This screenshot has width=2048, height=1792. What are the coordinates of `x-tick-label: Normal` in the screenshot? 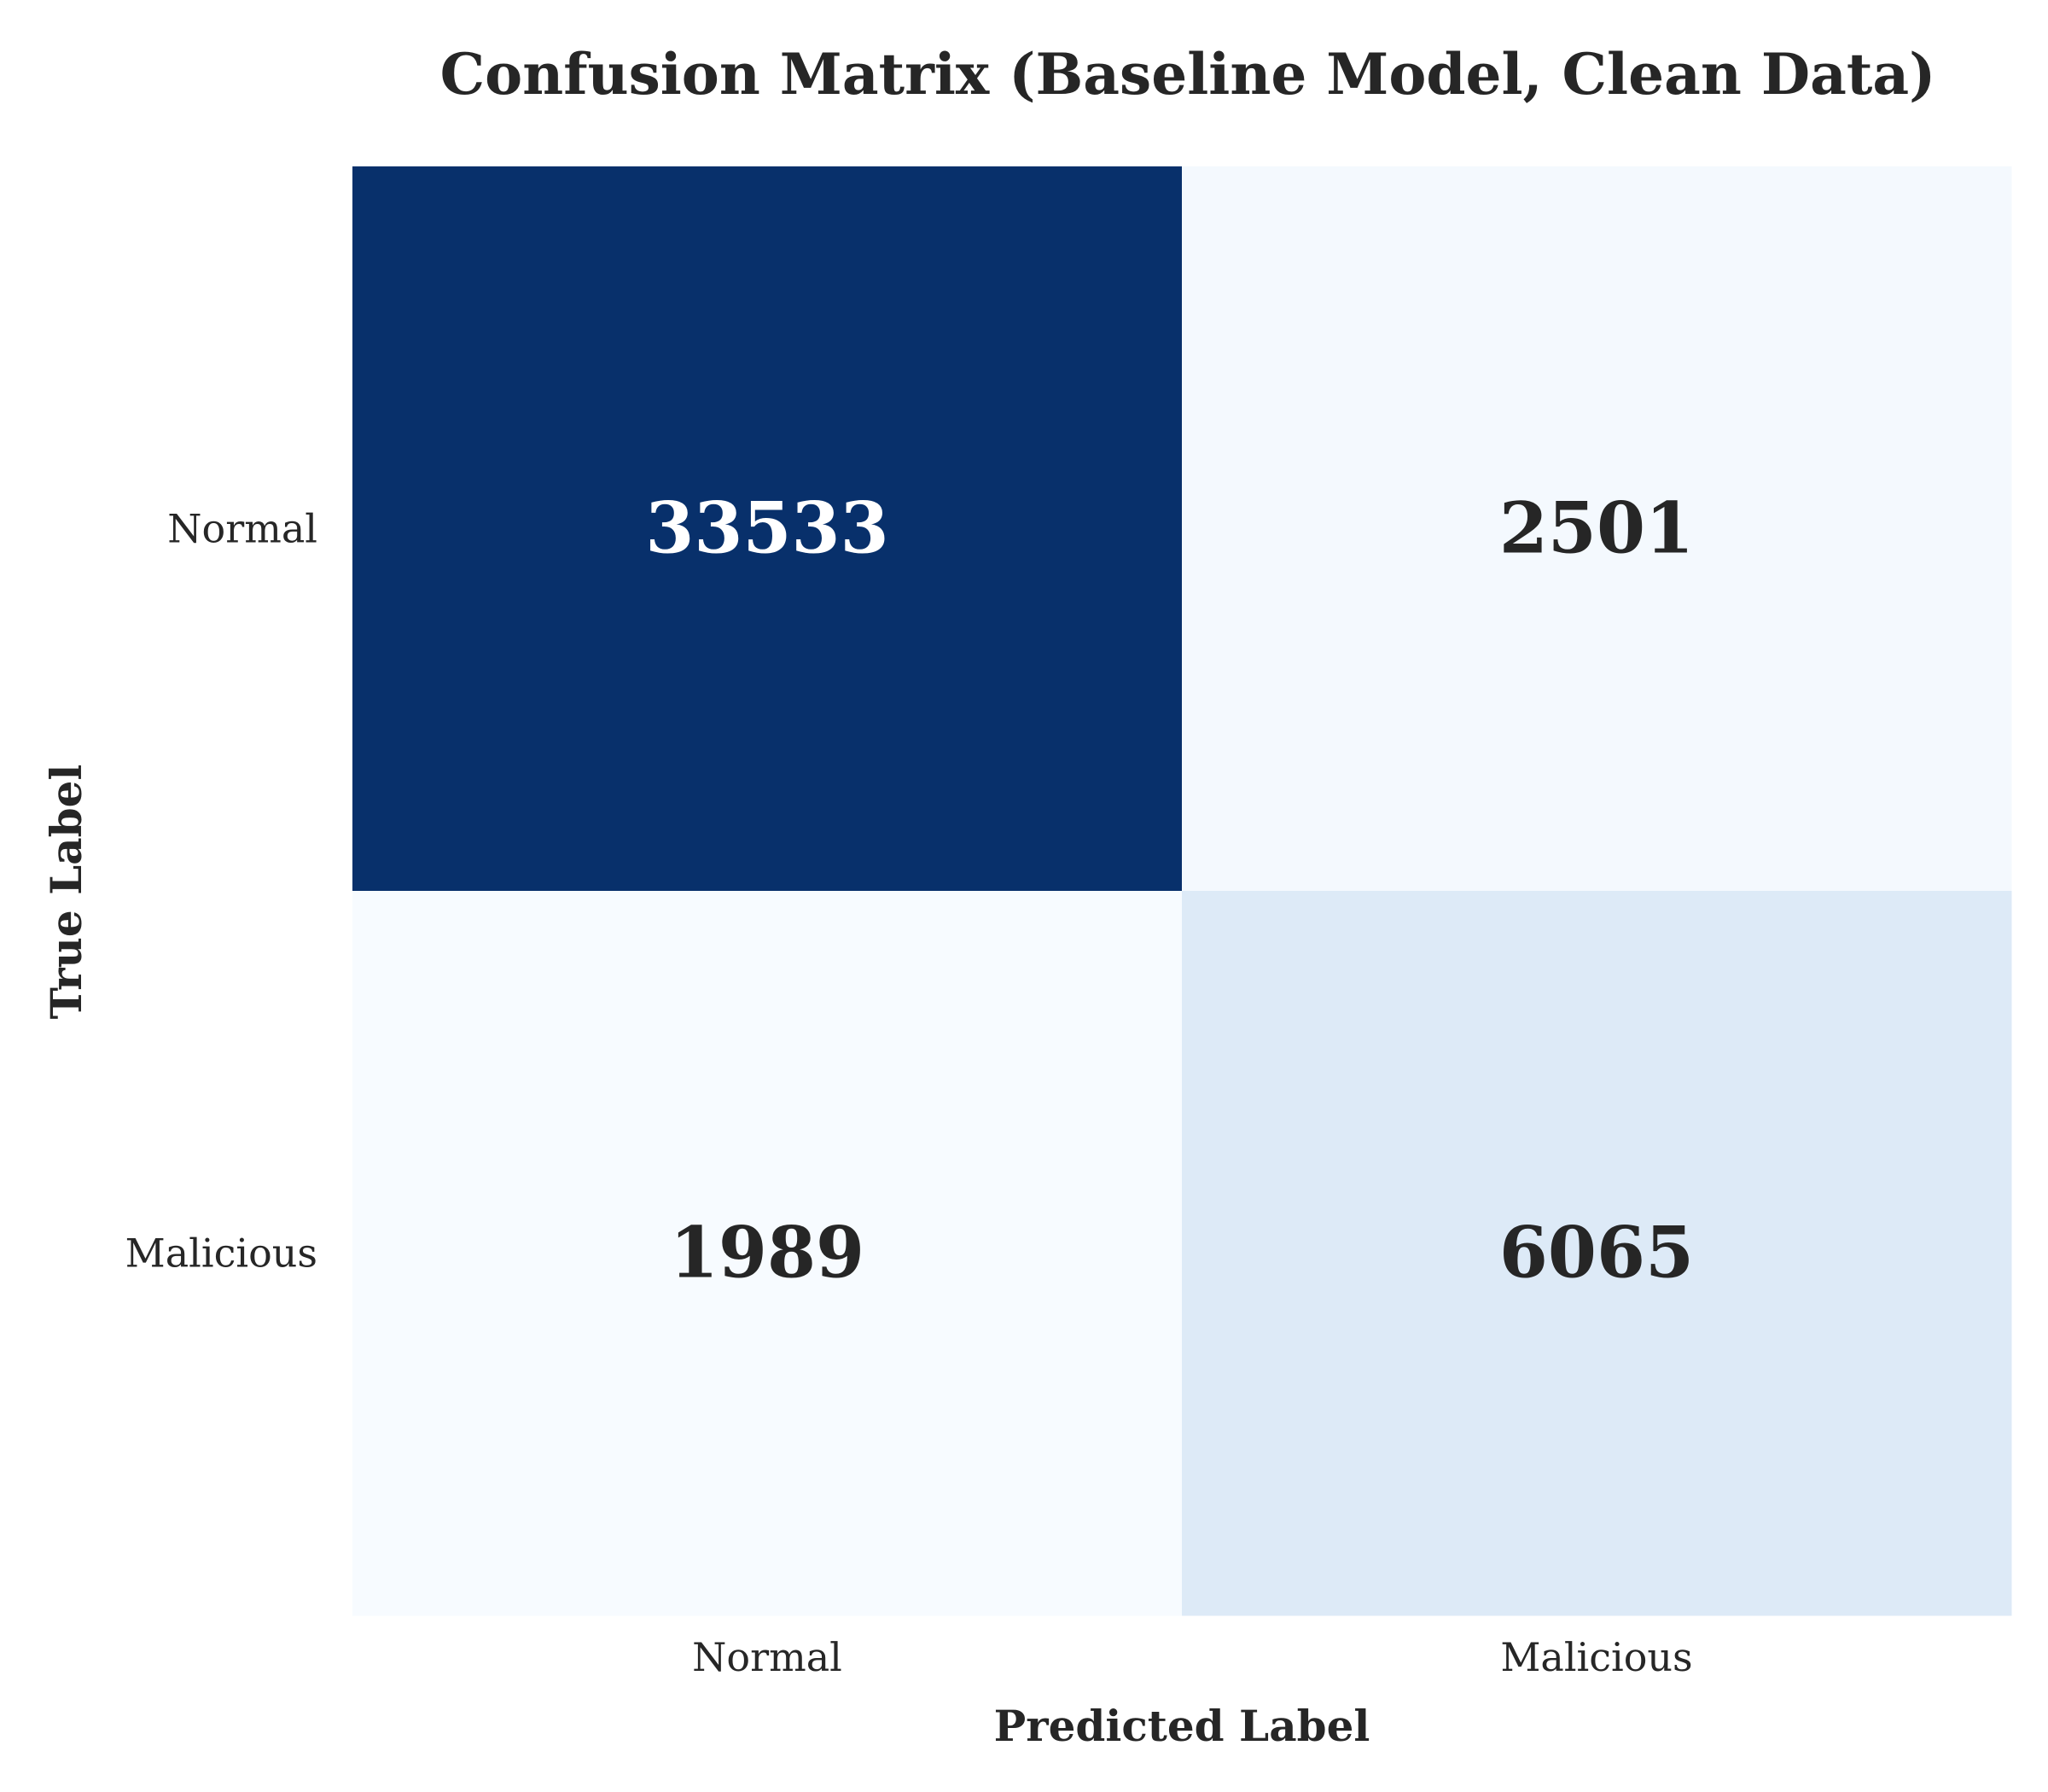 It's located at (767, 1657).